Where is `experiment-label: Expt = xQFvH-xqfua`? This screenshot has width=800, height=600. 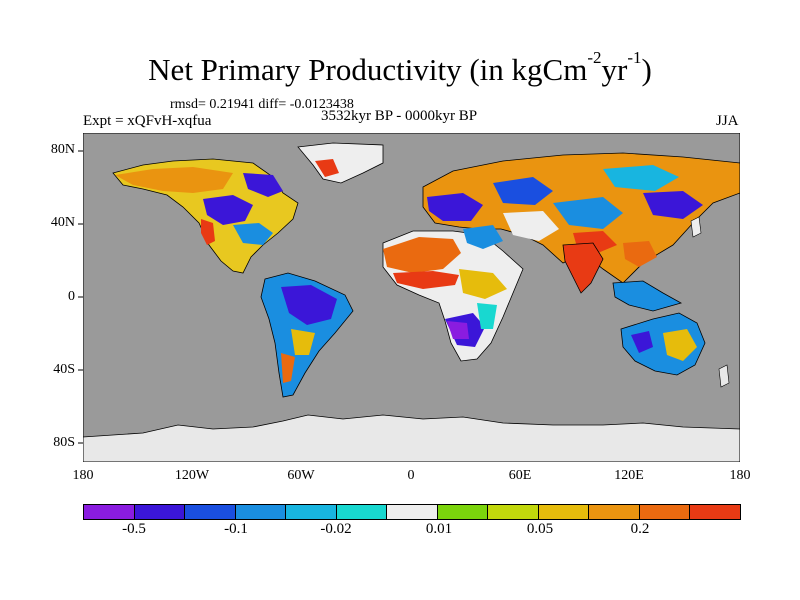
experiment-label: Expt = xQFvH-xqfua is located at coordinates (147, 121).